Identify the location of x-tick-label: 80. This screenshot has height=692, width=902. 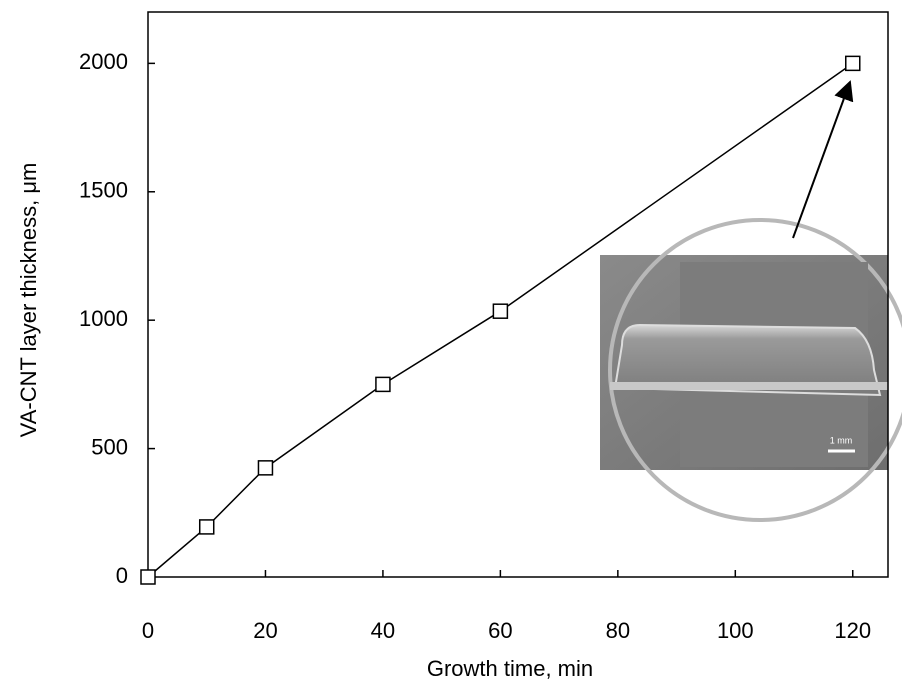
(618, 630).